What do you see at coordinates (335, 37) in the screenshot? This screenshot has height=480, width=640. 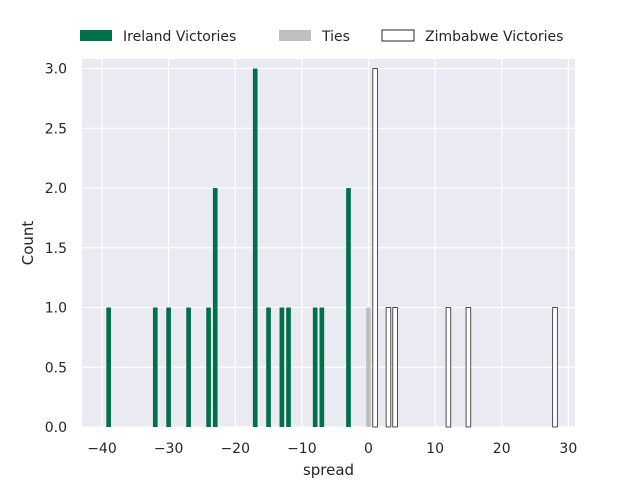 I see `legend-label: Ties` at bounding box center [335, 37].